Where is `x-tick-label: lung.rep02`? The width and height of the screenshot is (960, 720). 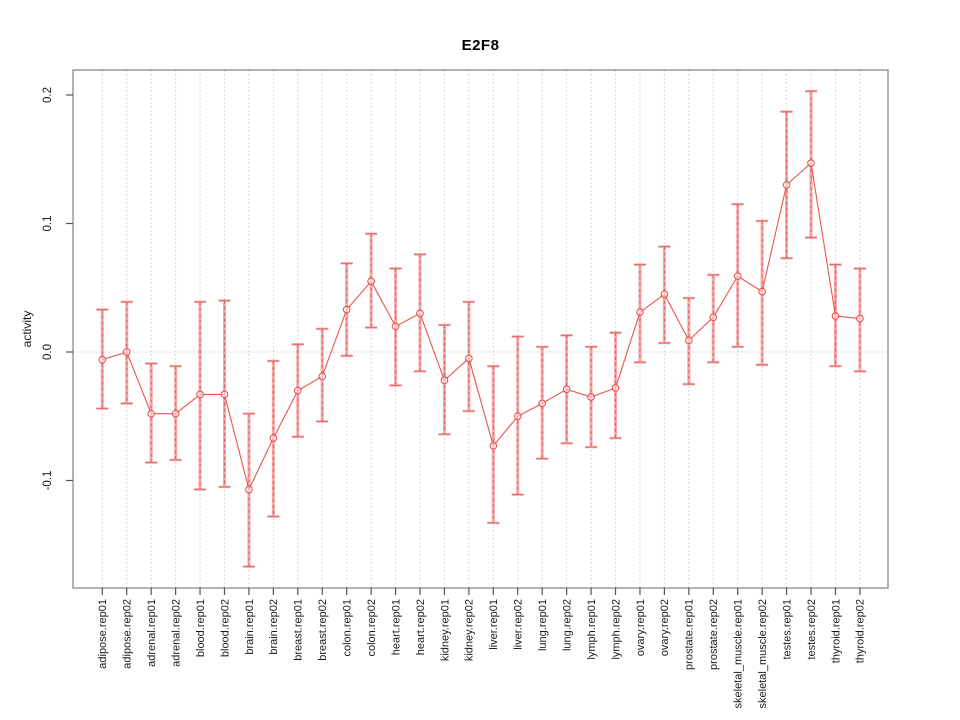 x-tick-label: lung.rep02 is located at coordinates (567, 625).